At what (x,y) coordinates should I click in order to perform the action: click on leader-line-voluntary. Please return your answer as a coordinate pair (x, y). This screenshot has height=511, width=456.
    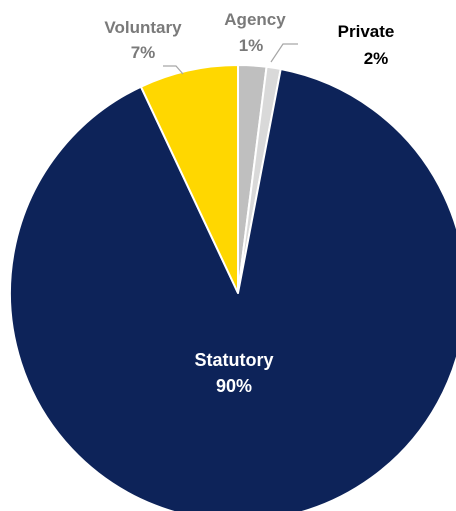
    Looking at the image, I should click on (173, 70).